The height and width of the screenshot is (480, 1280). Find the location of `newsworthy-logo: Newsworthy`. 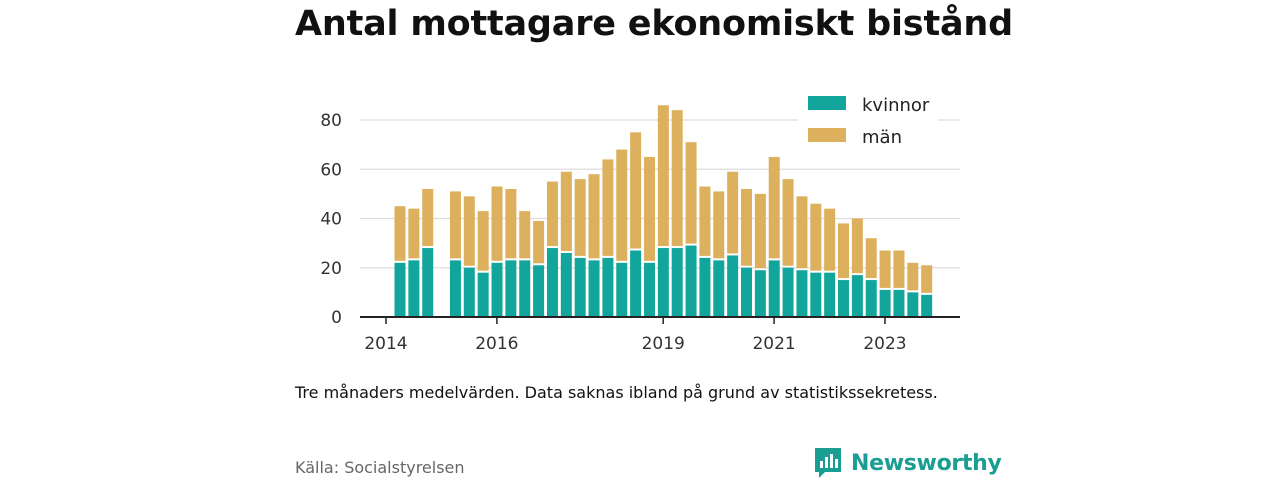

newsworthy-logo: Newsworthy is located at coordinates (907, 463).